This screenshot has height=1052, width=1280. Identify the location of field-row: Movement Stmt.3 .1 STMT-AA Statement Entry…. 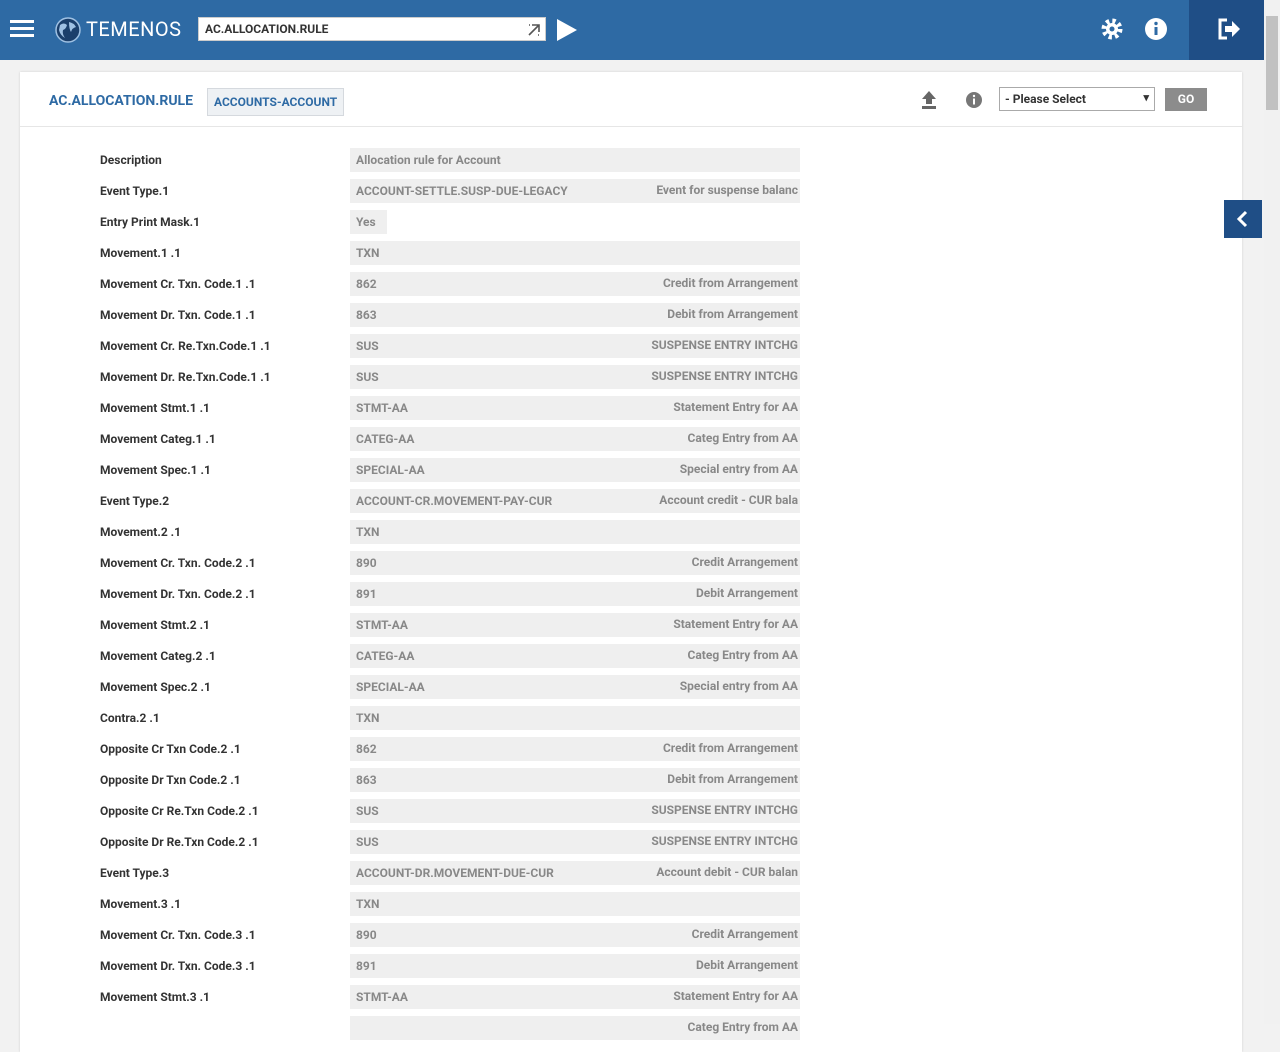
(450, 997).